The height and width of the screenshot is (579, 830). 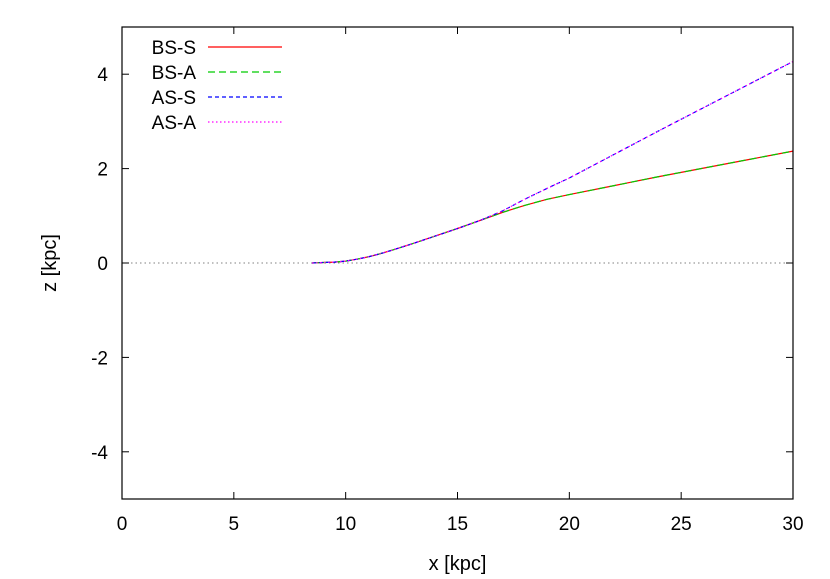 What do you see at coordinates (792, 524) in the screenshot?
I see `x-tick-label: 30` at bounding box center [792, 524].